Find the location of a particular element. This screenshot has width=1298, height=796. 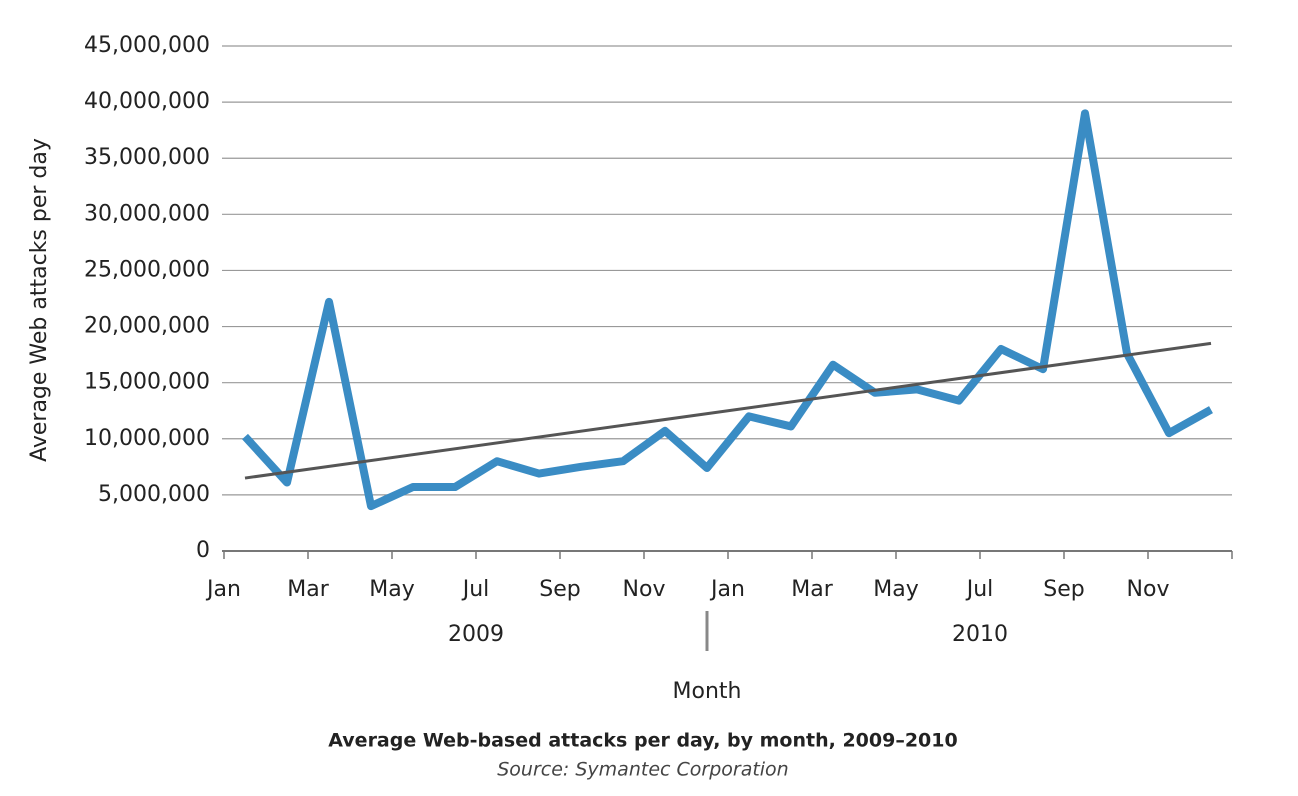

y-tick-label: 35,000,000 is located at coordinates (147, 157).